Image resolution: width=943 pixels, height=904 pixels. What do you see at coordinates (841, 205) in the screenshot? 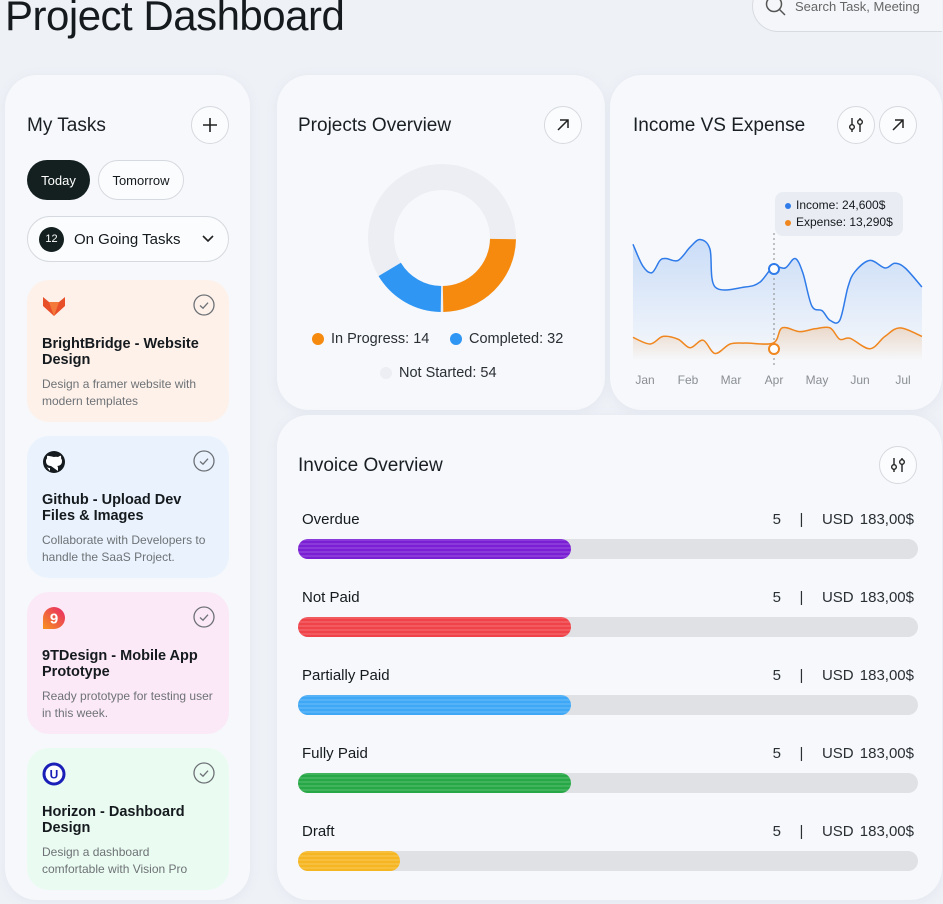
I see `tooltip-income: Income: 24,600$` at bounding box center [841, 205].